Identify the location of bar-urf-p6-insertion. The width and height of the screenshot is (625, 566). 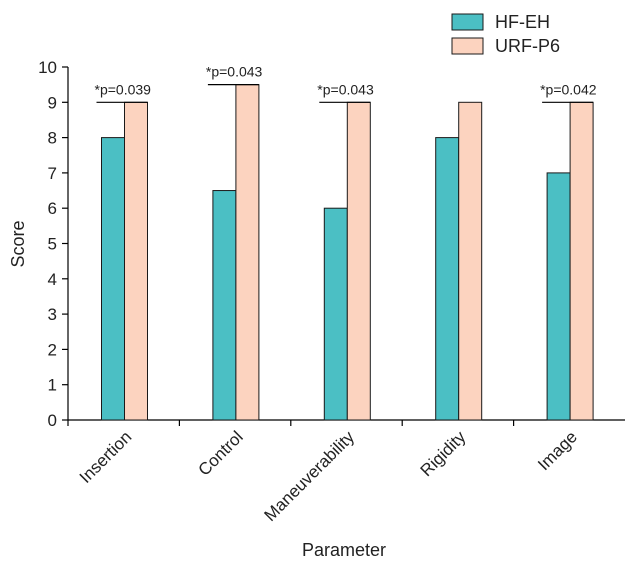
(136, 261).